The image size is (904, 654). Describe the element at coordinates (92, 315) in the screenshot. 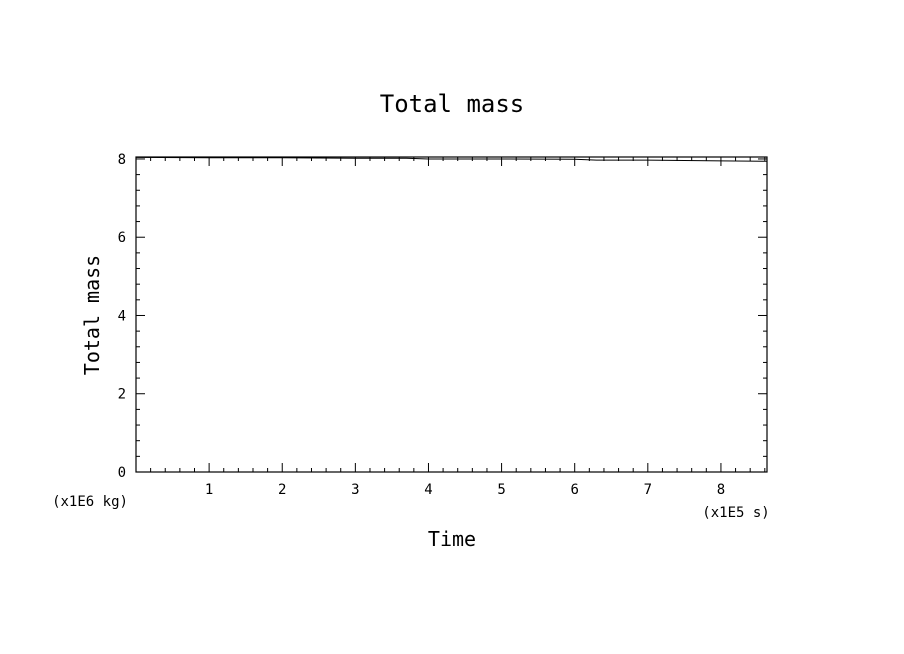

I see `y-axis-label: Total mass` at that location.